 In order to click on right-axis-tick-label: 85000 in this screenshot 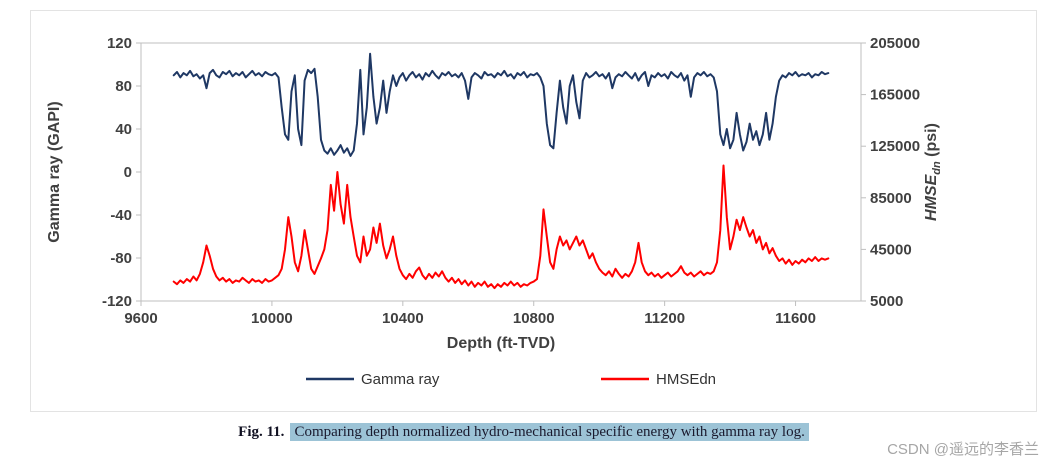, I will do `click(891, 198)`.